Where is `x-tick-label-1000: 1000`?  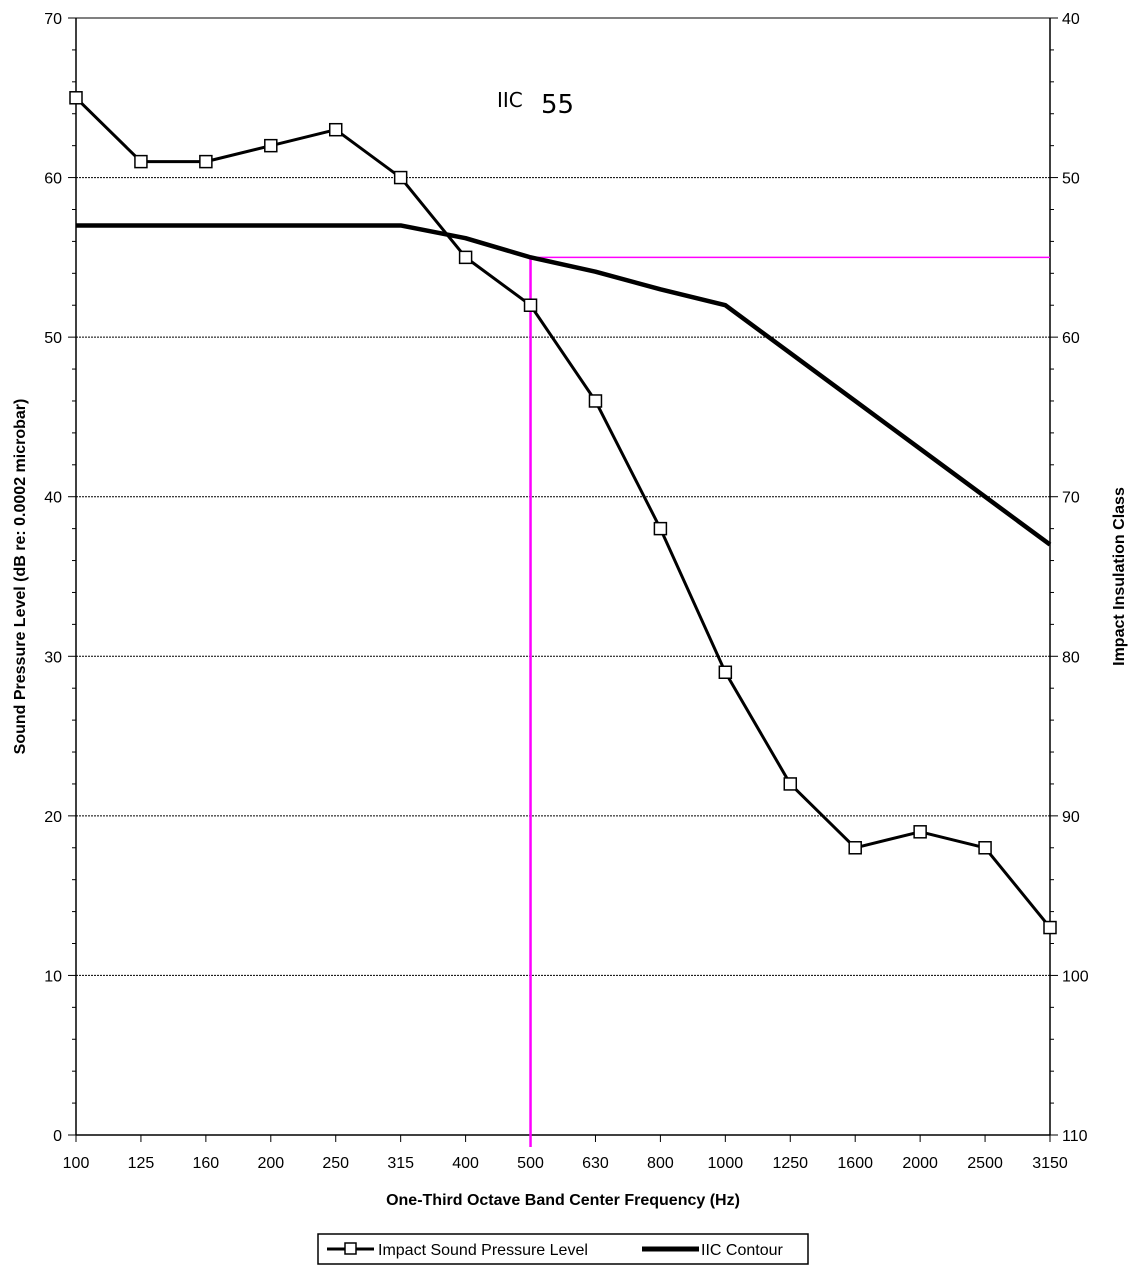
x-tick-label-1000: 1000 is located at coordinates (726, 1163).